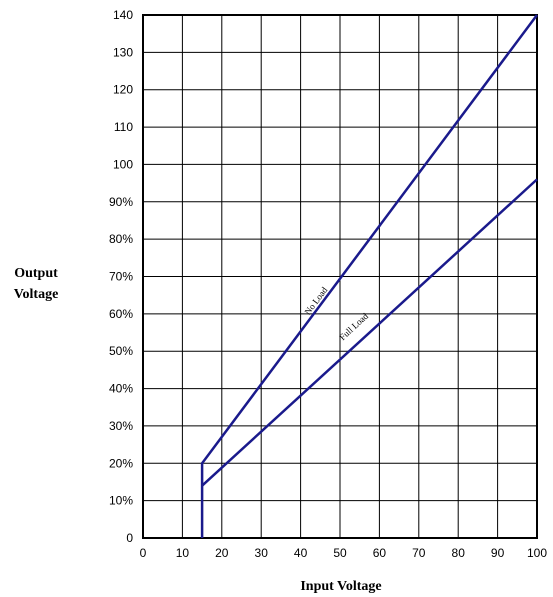 This screenshot has height=597, width=553. What do you see at coordinates (380, 553) in the screenshot?
I see `x-tick-label: 60` at bounding box center [380, 553].